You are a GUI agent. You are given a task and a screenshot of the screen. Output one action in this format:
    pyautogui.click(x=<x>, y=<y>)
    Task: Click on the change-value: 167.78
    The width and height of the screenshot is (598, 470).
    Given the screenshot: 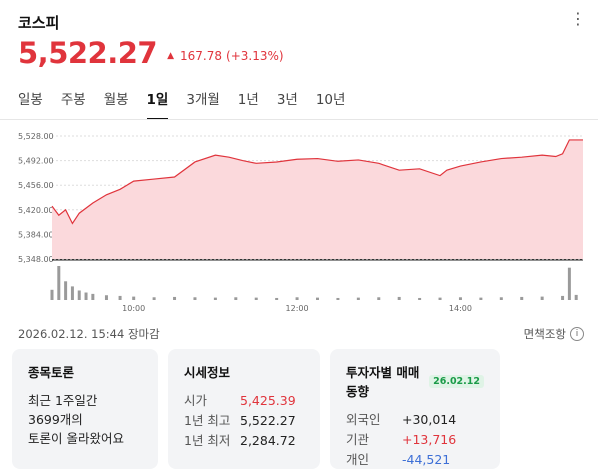 What is the action you would take?
    pyautogui.click(x=201, y=56)
    